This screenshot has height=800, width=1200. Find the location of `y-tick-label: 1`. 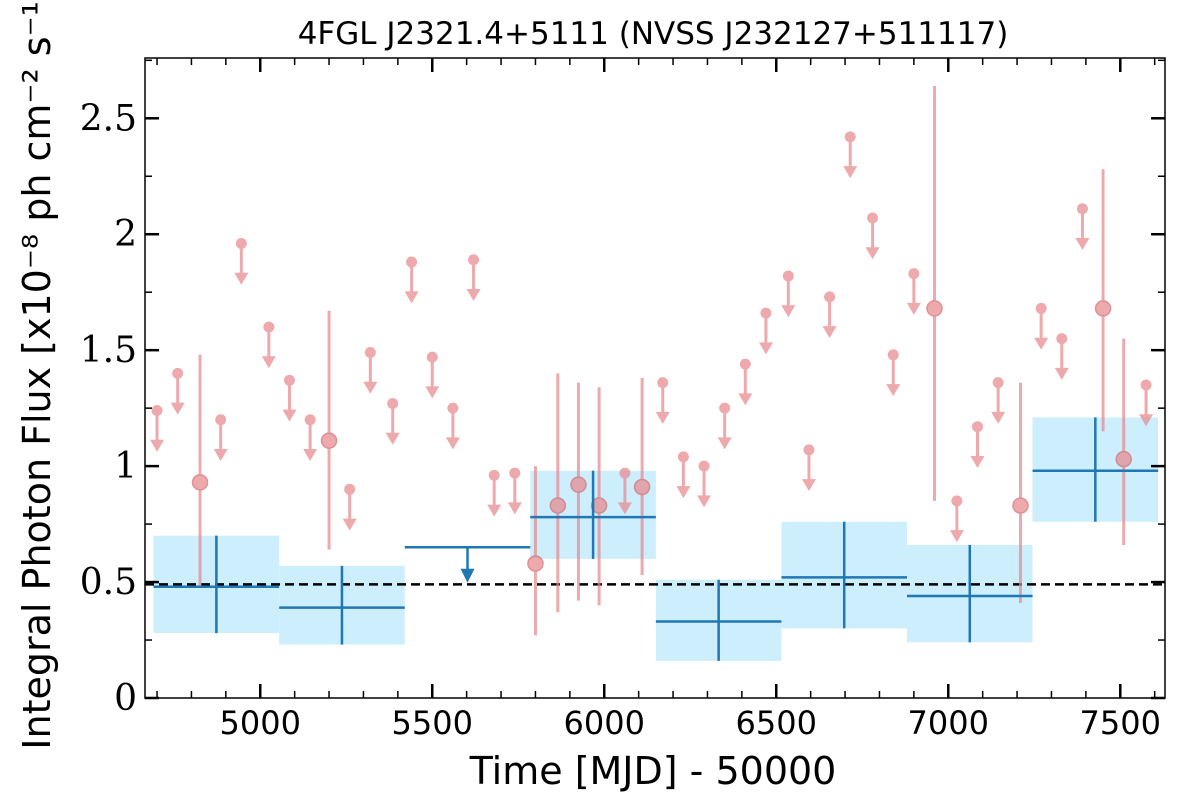

y-tick-label: 1 is located at coordinates (125, 466).